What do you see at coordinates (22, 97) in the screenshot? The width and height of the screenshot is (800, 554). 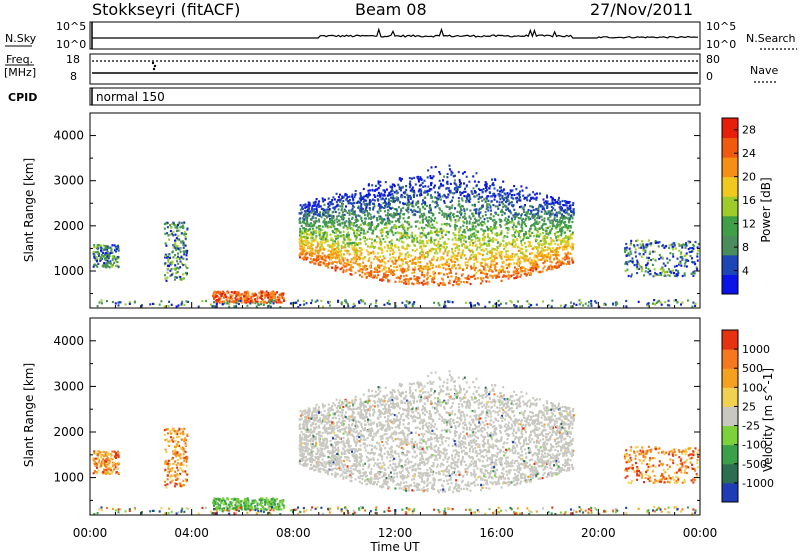 I see `cpid-label: CPID` at bounding box center [22, 97].